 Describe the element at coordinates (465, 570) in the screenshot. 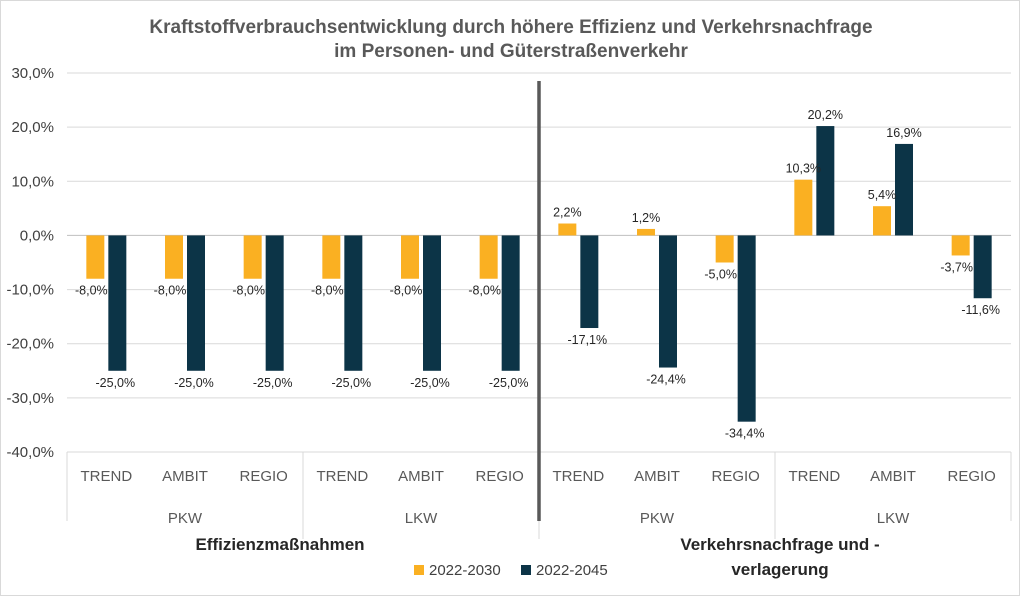

I see `legend-label: 2022-2030` at that location.